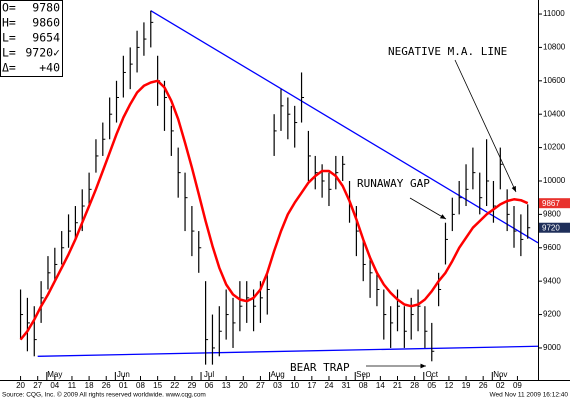  I want to click on y-tick-label: 9200, so click(552, 314).